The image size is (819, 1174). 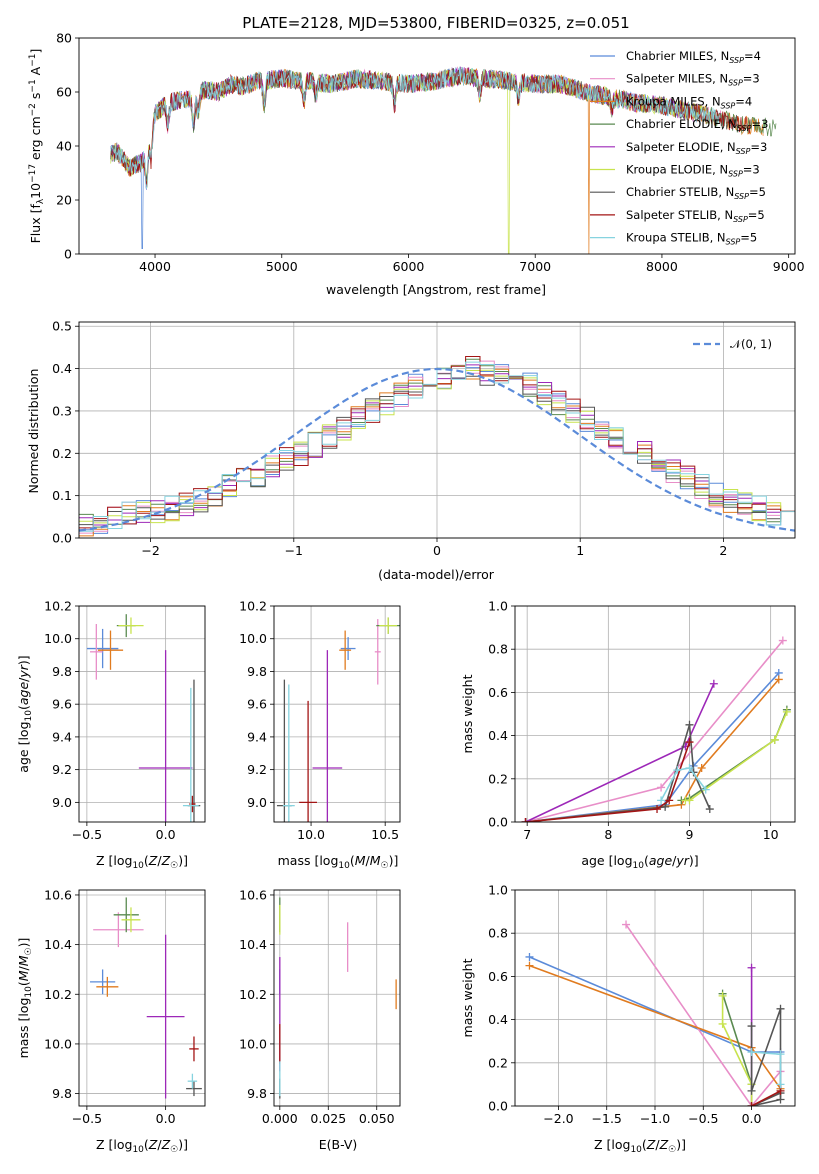 What do you see at coordinates (697, 125) in the screenshot?
I see `legend-label-3: Chabrier ELODIE, NSSP=3` at bounding box center [697, 125].